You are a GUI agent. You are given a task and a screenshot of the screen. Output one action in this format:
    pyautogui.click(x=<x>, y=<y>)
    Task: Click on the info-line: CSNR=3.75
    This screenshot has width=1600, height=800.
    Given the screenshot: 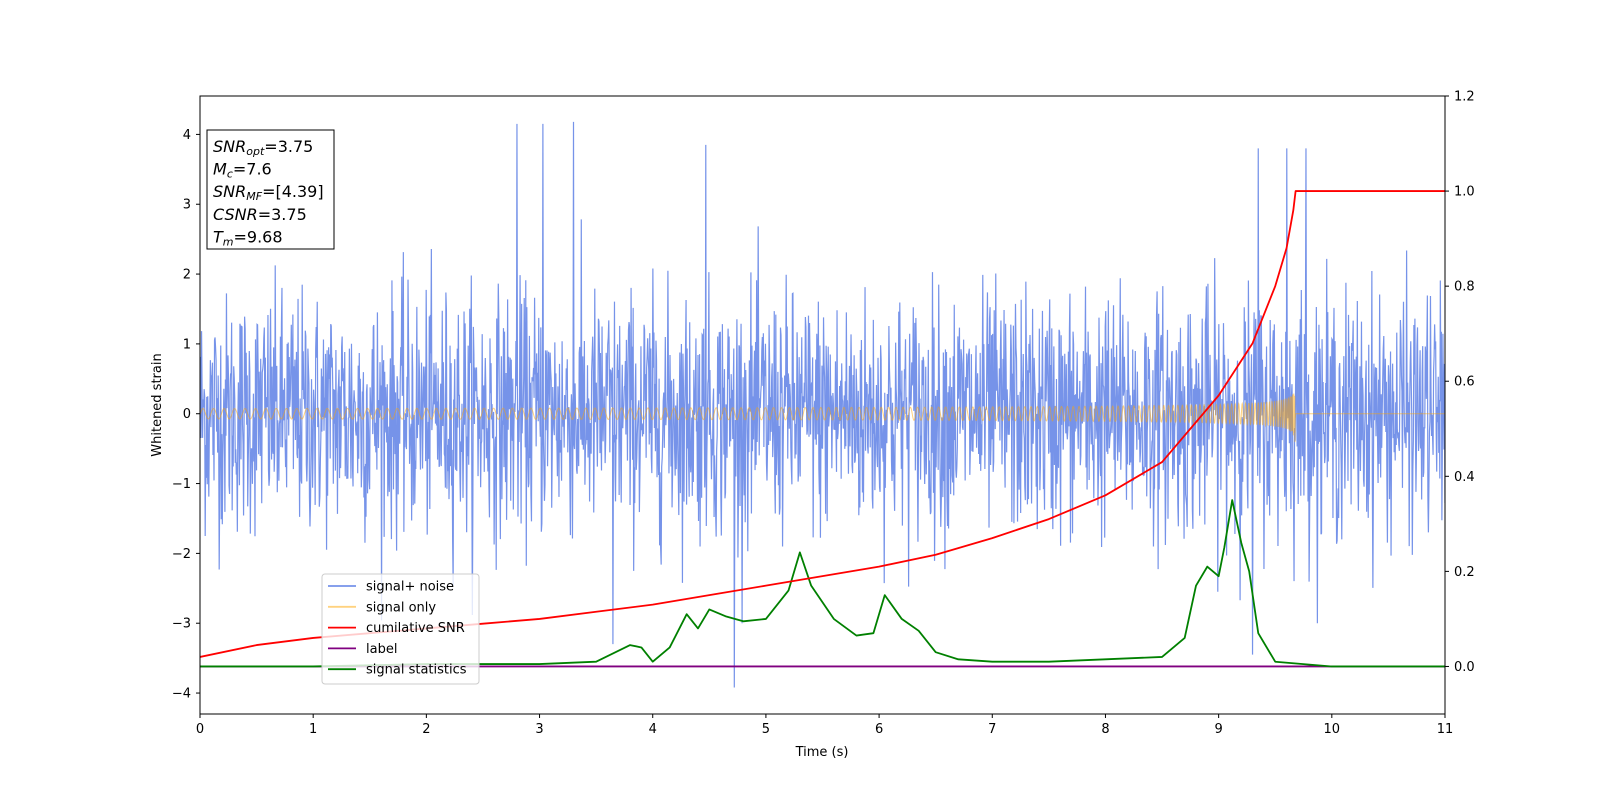 What is the action you would take?
    pyautogui.click(x=260, y=214)
    